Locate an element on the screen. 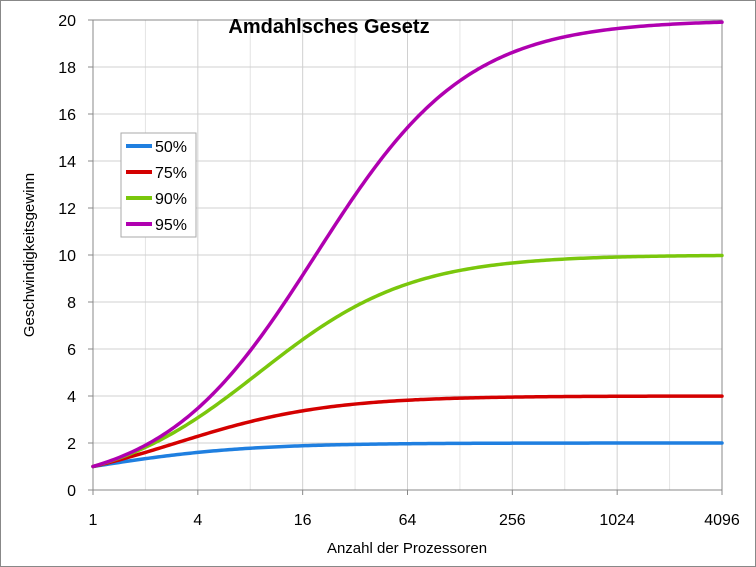 This screenshot has width=756, height=567. series-line-75pct is located at coordinates (407, 431).